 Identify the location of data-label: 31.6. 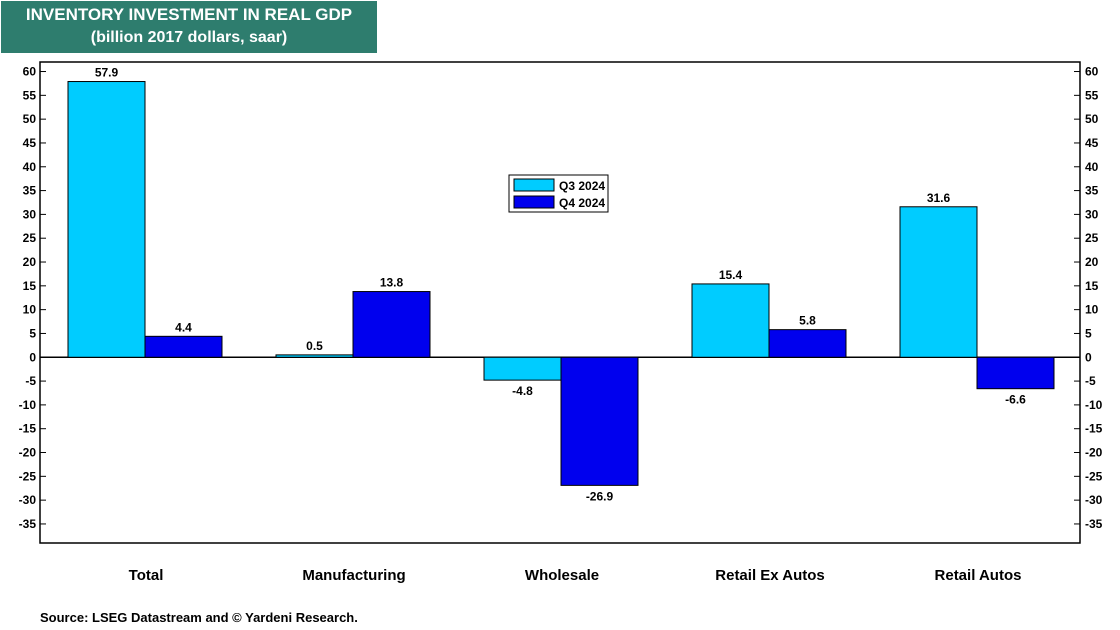
(939, 198).